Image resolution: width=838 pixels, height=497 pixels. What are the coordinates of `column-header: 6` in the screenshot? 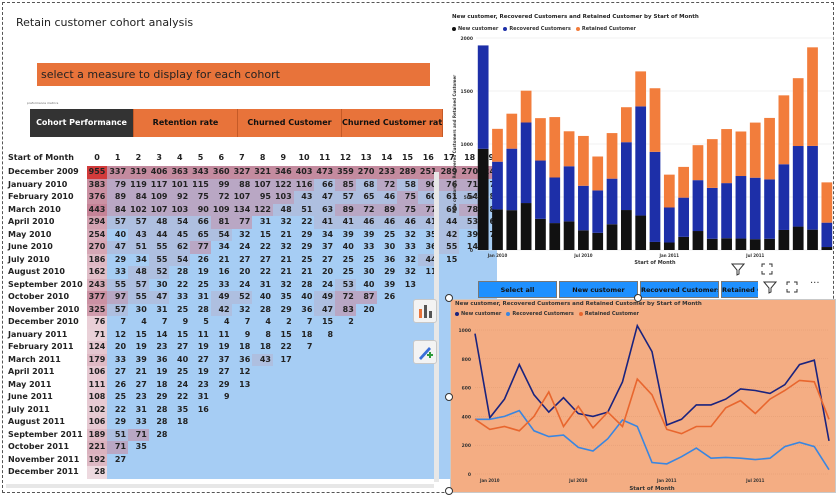 It's located at (221, 158).